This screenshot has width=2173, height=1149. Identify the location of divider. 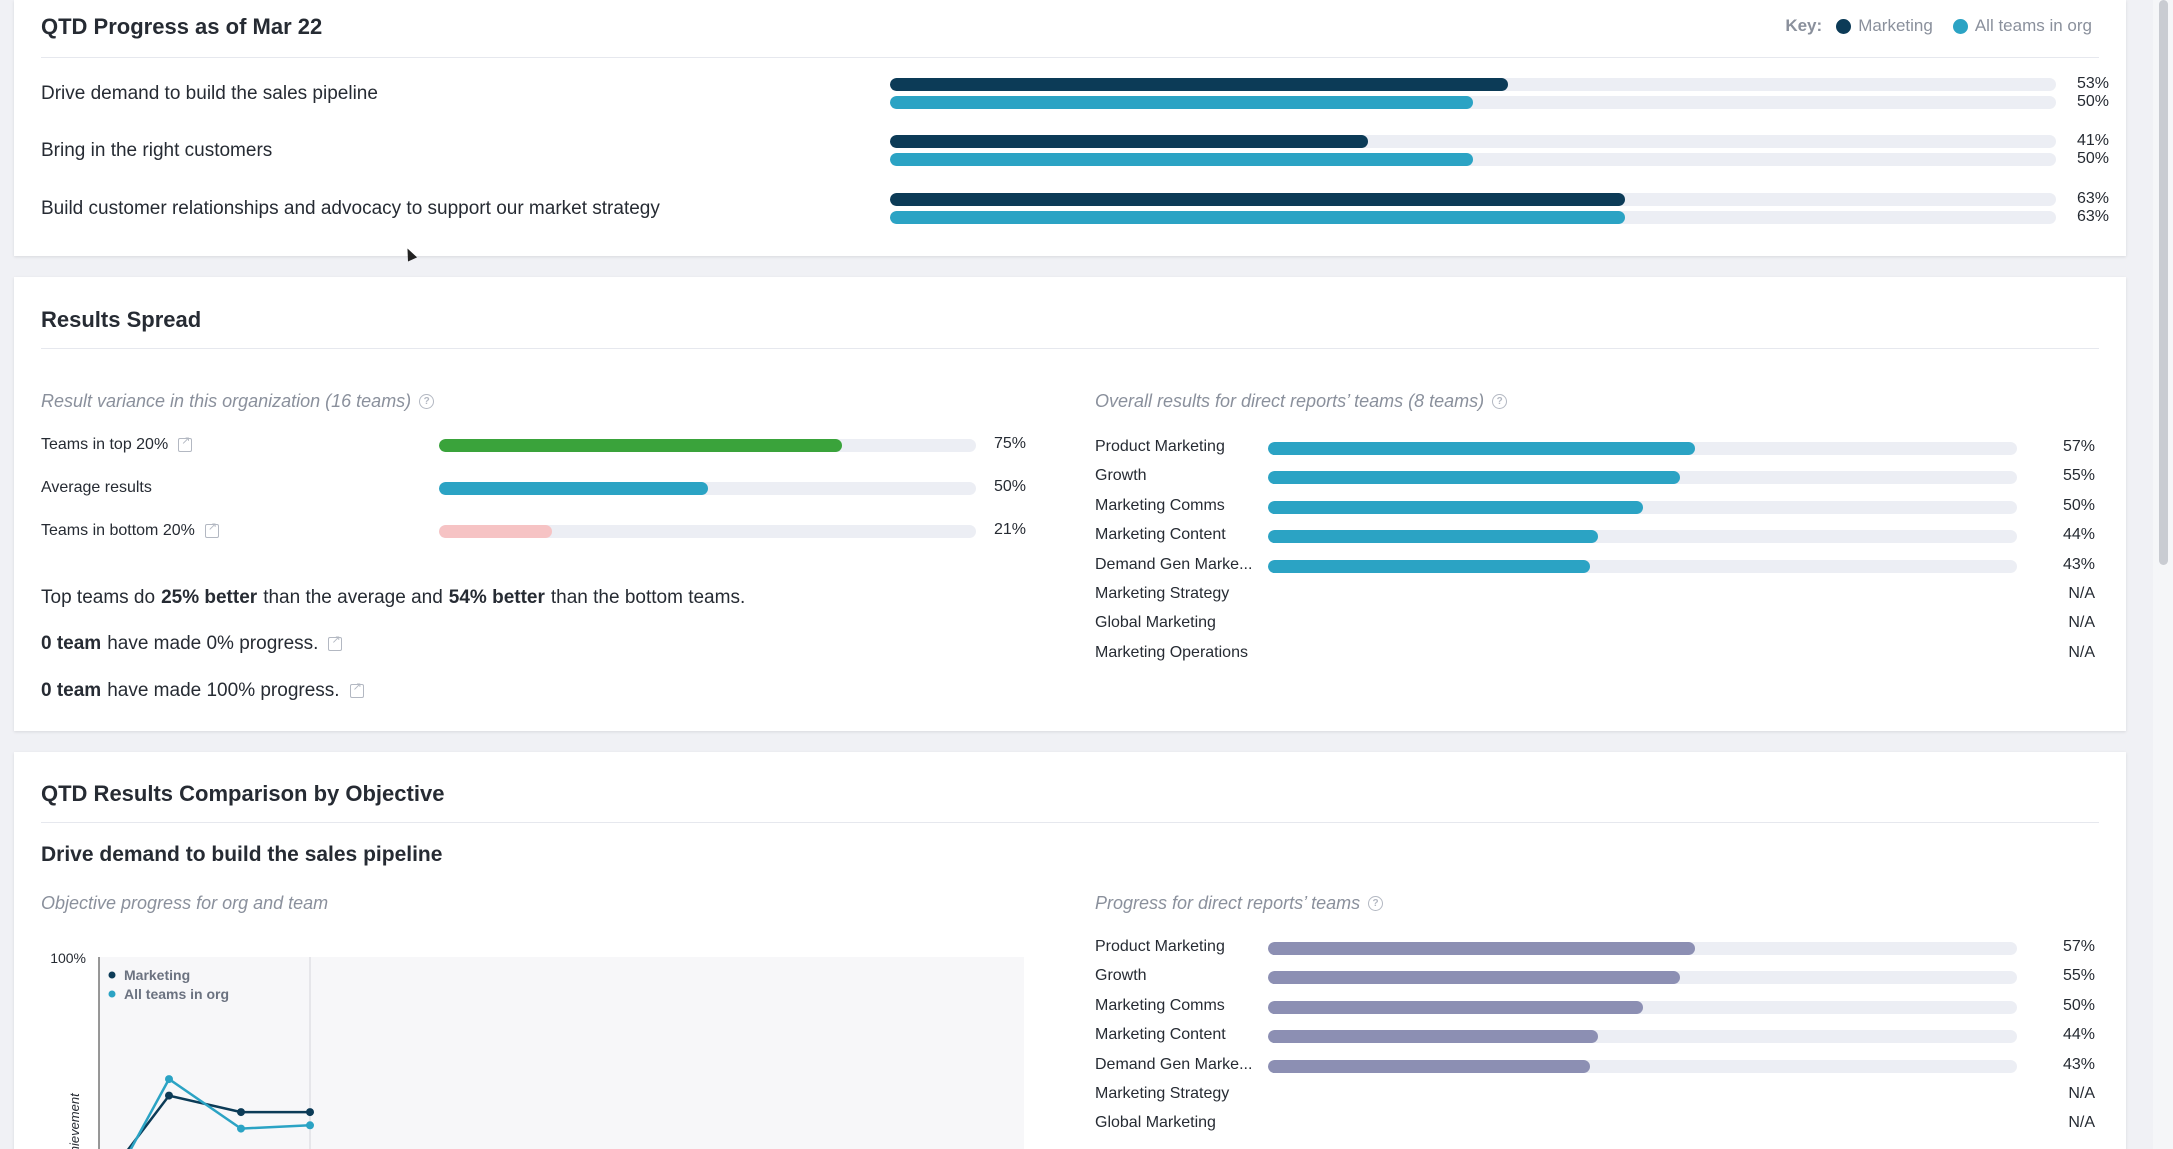
(1070, 822).